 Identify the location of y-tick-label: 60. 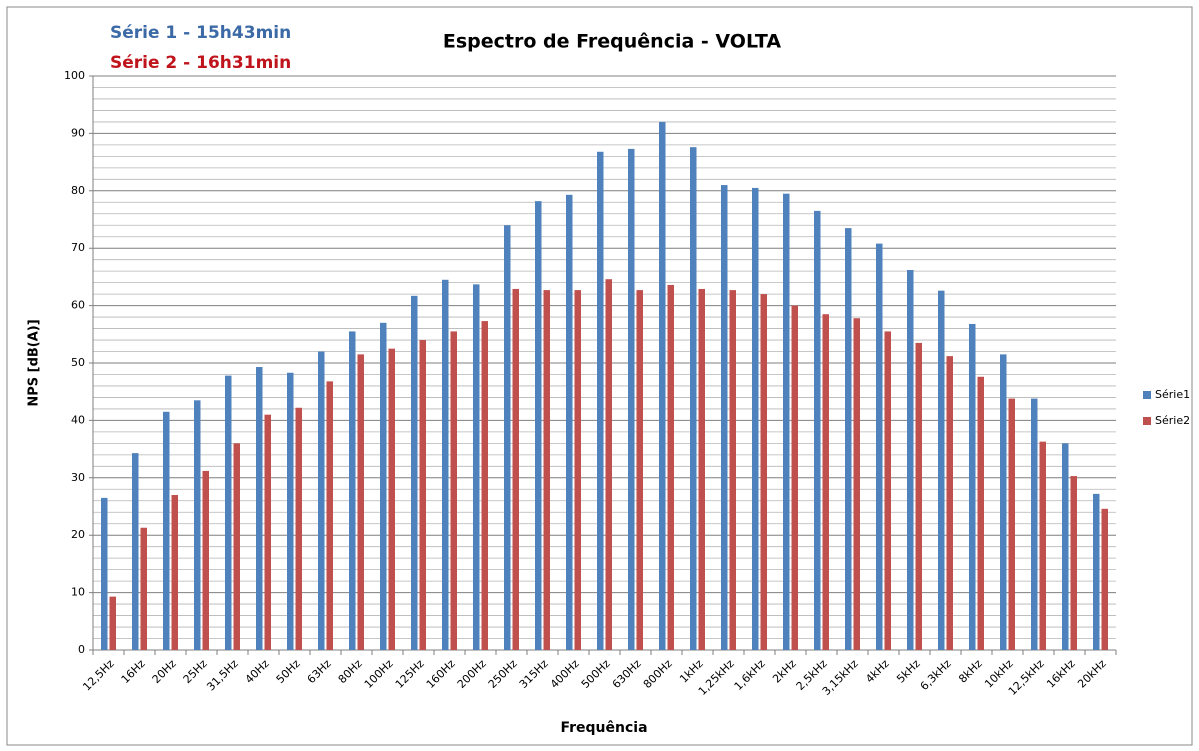
(78, 305).